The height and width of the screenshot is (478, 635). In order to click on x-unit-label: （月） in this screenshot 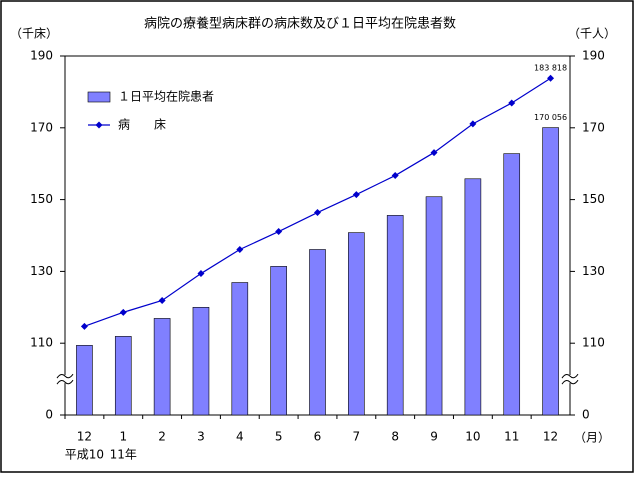, I will do `click(592, 438)`.